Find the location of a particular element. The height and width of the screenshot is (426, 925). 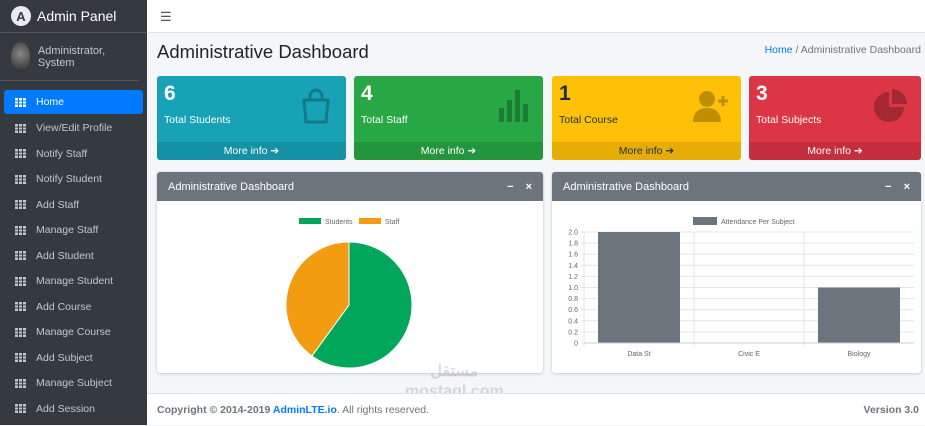

sidebar-item-label: Home is located at coordinates (50, 102).